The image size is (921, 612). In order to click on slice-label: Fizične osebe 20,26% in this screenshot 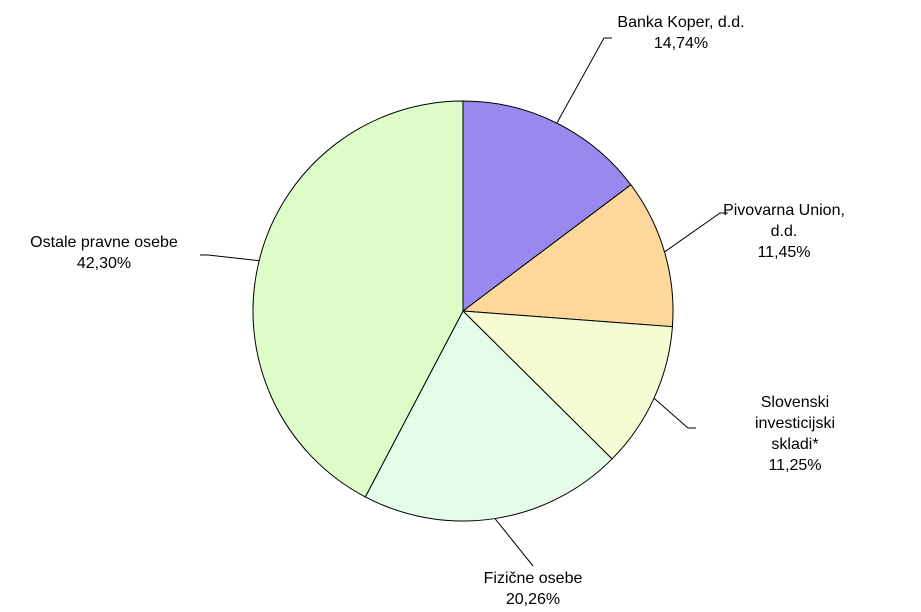, I will do `click(533, 589)`.